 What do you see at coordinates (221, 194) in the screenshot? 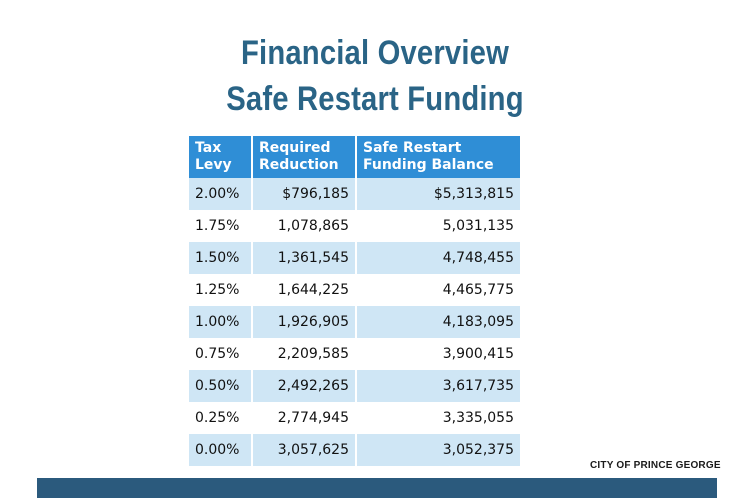
I see `tax-levy-cell: 2.00%` at bounding box center [221, 194].